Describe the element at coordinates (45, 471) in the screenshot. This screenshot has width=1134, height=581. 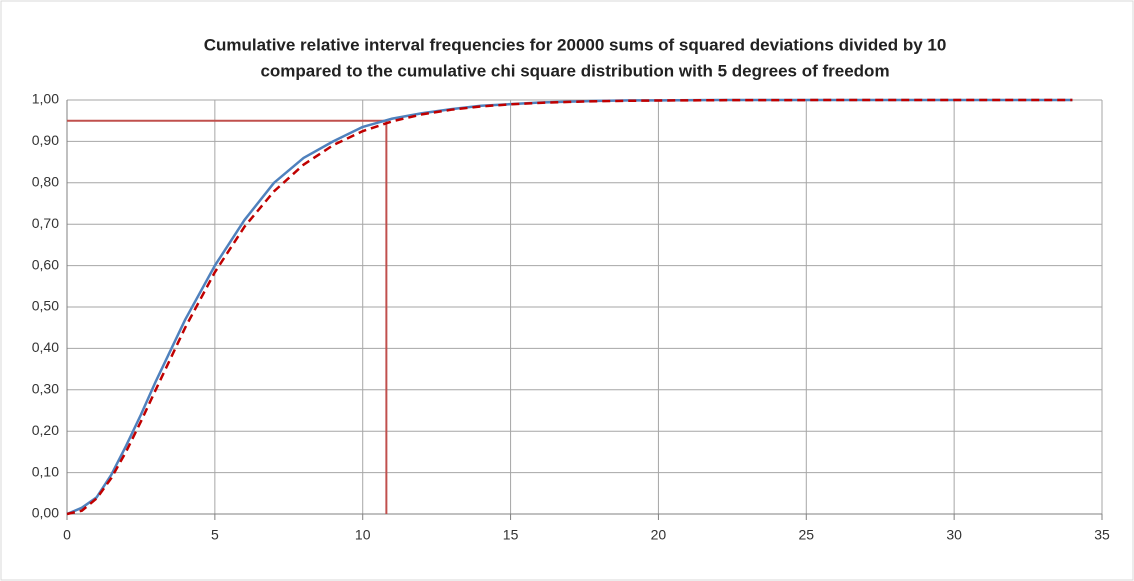
I see `y-tick-label: 0,10` at that location.